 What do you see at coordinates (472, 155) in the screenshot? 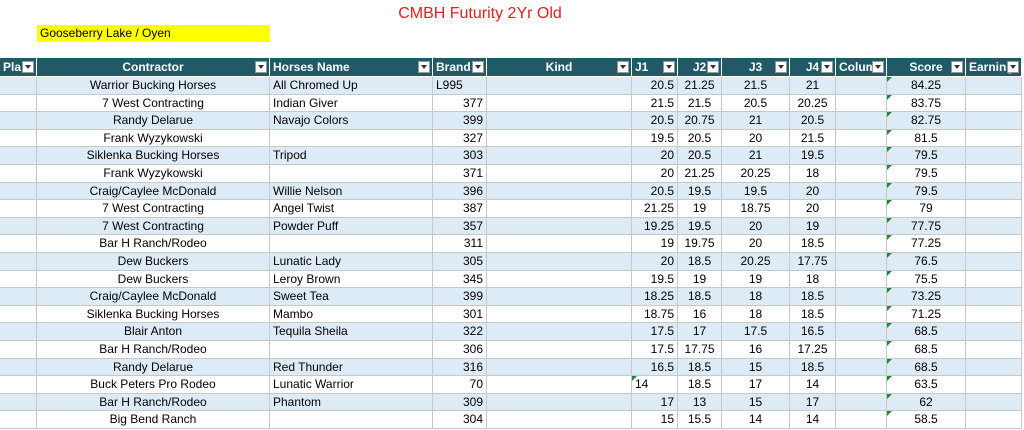
I see `cell-text: 303` at bounding box center [472, 155].